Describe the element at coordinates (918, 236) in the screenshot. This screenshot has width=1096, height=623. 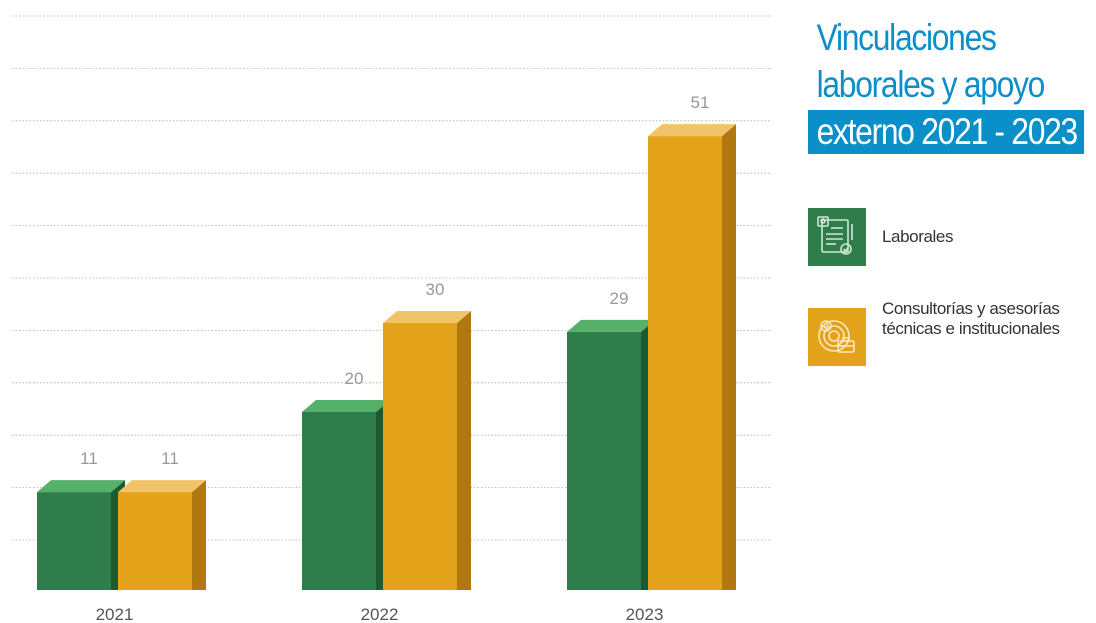
I see `legend-label-laborales: Laborales` at that location.